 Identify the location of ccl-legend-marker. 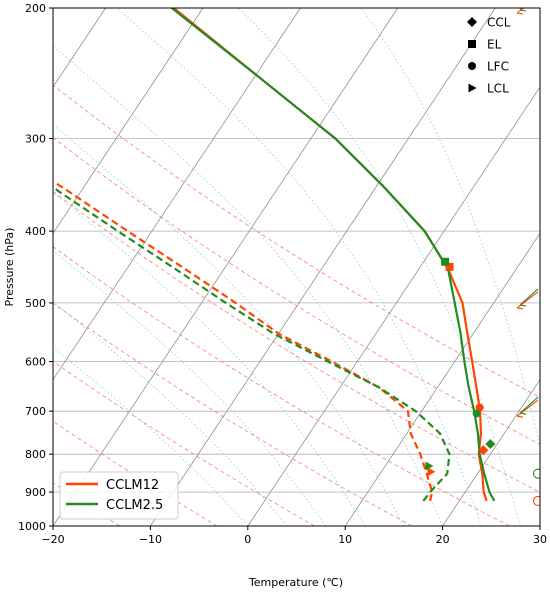
(472, 22).